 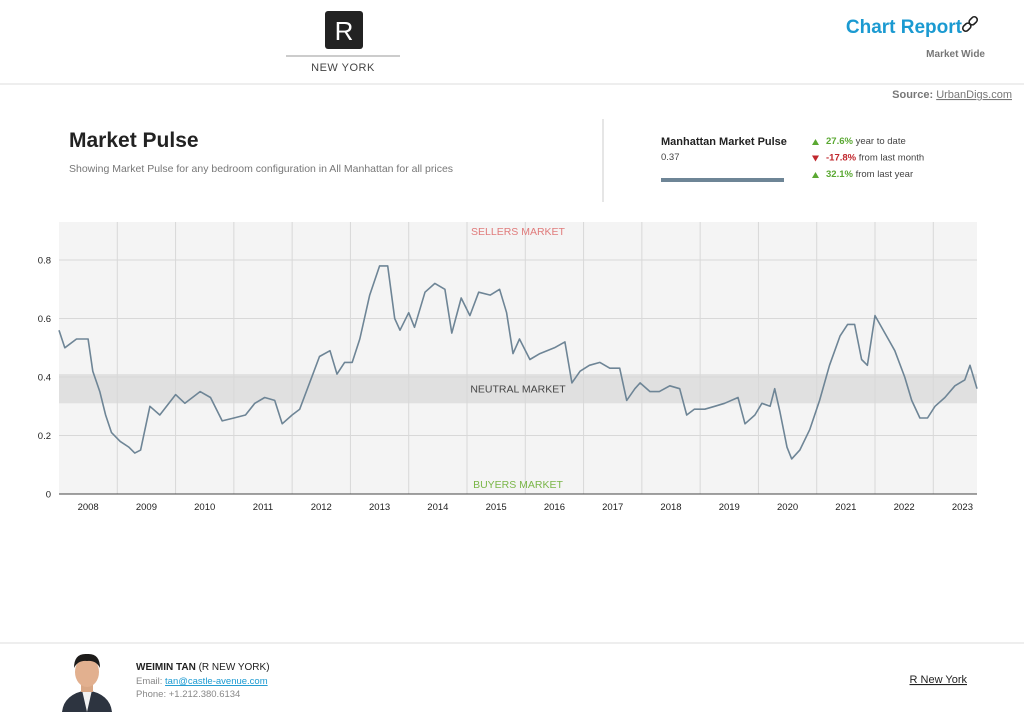 I want to click on x-tick-label: 2022, so click(x=904, y=507).